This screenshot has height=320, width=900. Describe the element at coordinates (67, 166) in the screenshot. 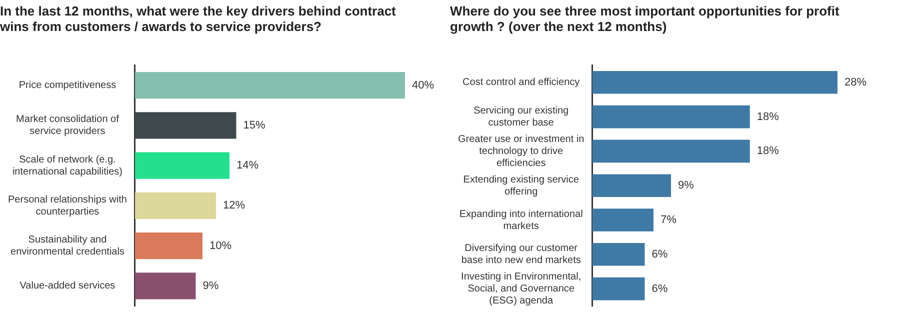

I see `y-tick-label: Scale of network (e.g. international capabilities)` at that location.